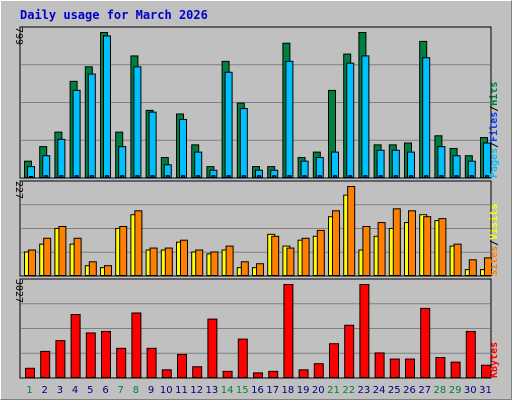  I want to click on x-tick-day-7: 7, so click(121, 390).